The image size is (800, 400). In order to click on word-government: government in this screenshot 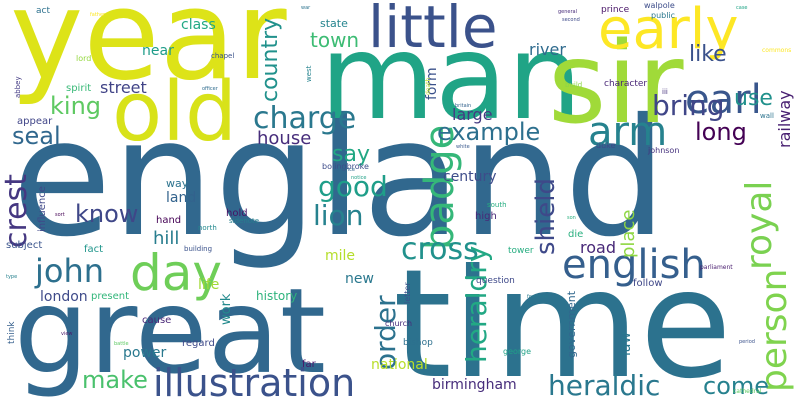, I will do `click(571, 324)`.